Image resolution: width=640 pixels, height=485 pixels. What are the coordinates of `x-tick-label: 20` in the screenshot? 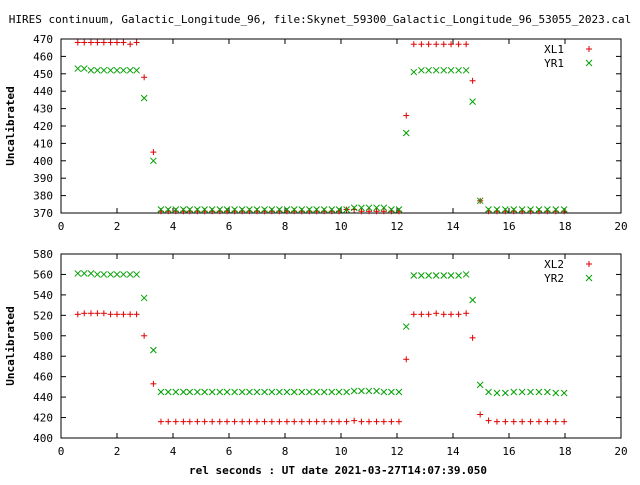 It's located at (620, 451).